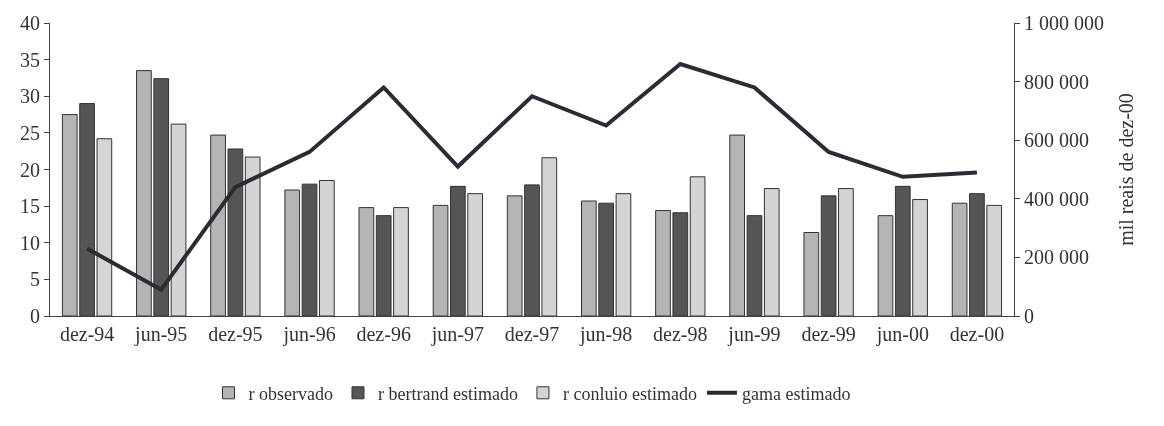  Describe the element at coordinates (30, 96) in the screenshot. I see `y-tick-label: 30` at that location.